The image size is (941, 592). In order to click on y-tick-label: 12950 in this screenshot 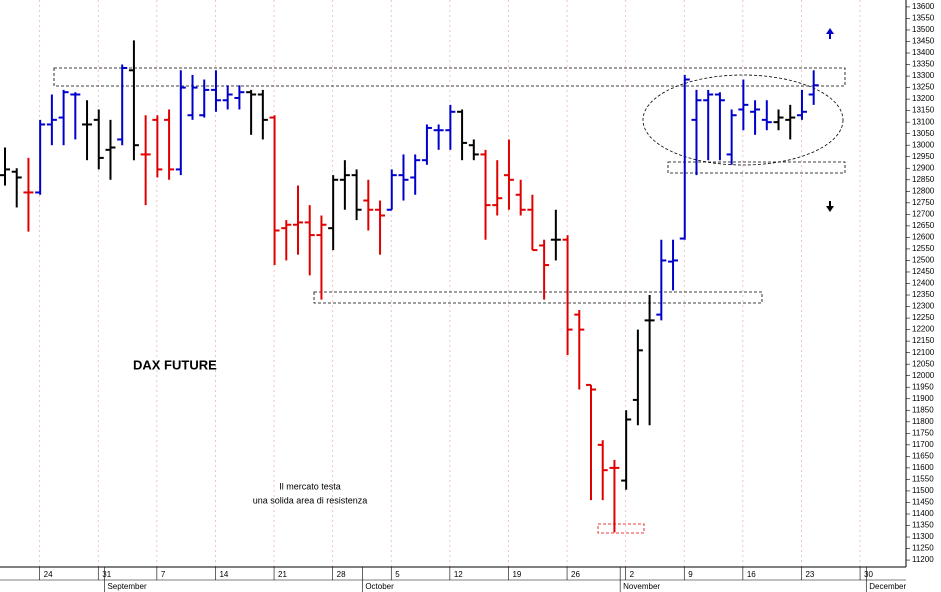, I will do `click(923, 156)`.